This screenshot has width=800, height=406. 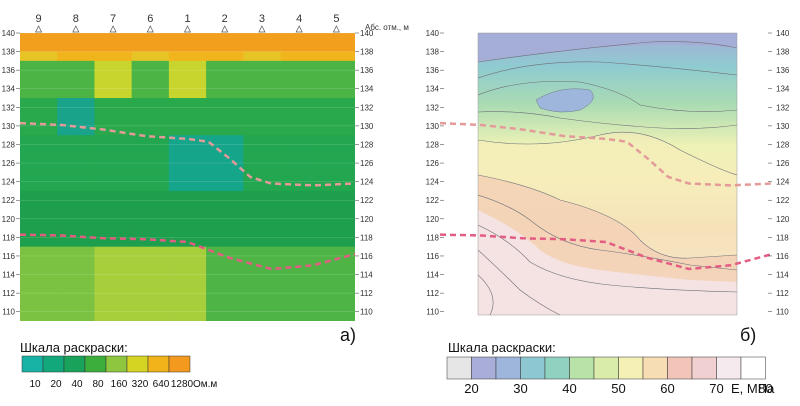 I want to click on y-tick-label-right: 110, so click(x=366, y=312).